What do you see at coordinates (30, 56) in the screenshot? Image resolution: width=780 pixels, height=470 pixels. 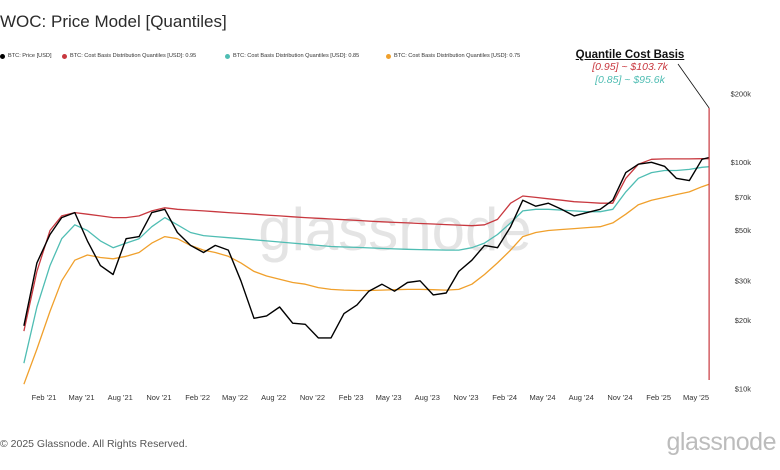 I see `legend-label-price: BTC: Price [USD]` at bounding box center [30, 56].